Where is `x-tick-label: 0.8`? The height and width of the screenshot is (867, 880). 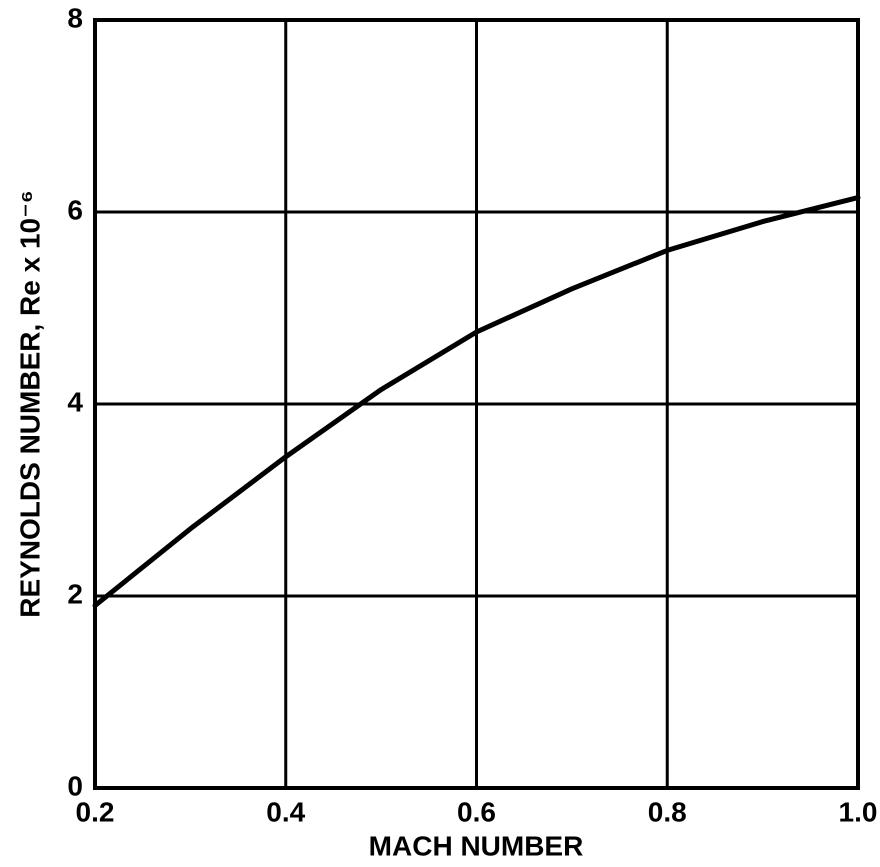 x-tick-label: 0.8 is located at coordinates (667, 811).